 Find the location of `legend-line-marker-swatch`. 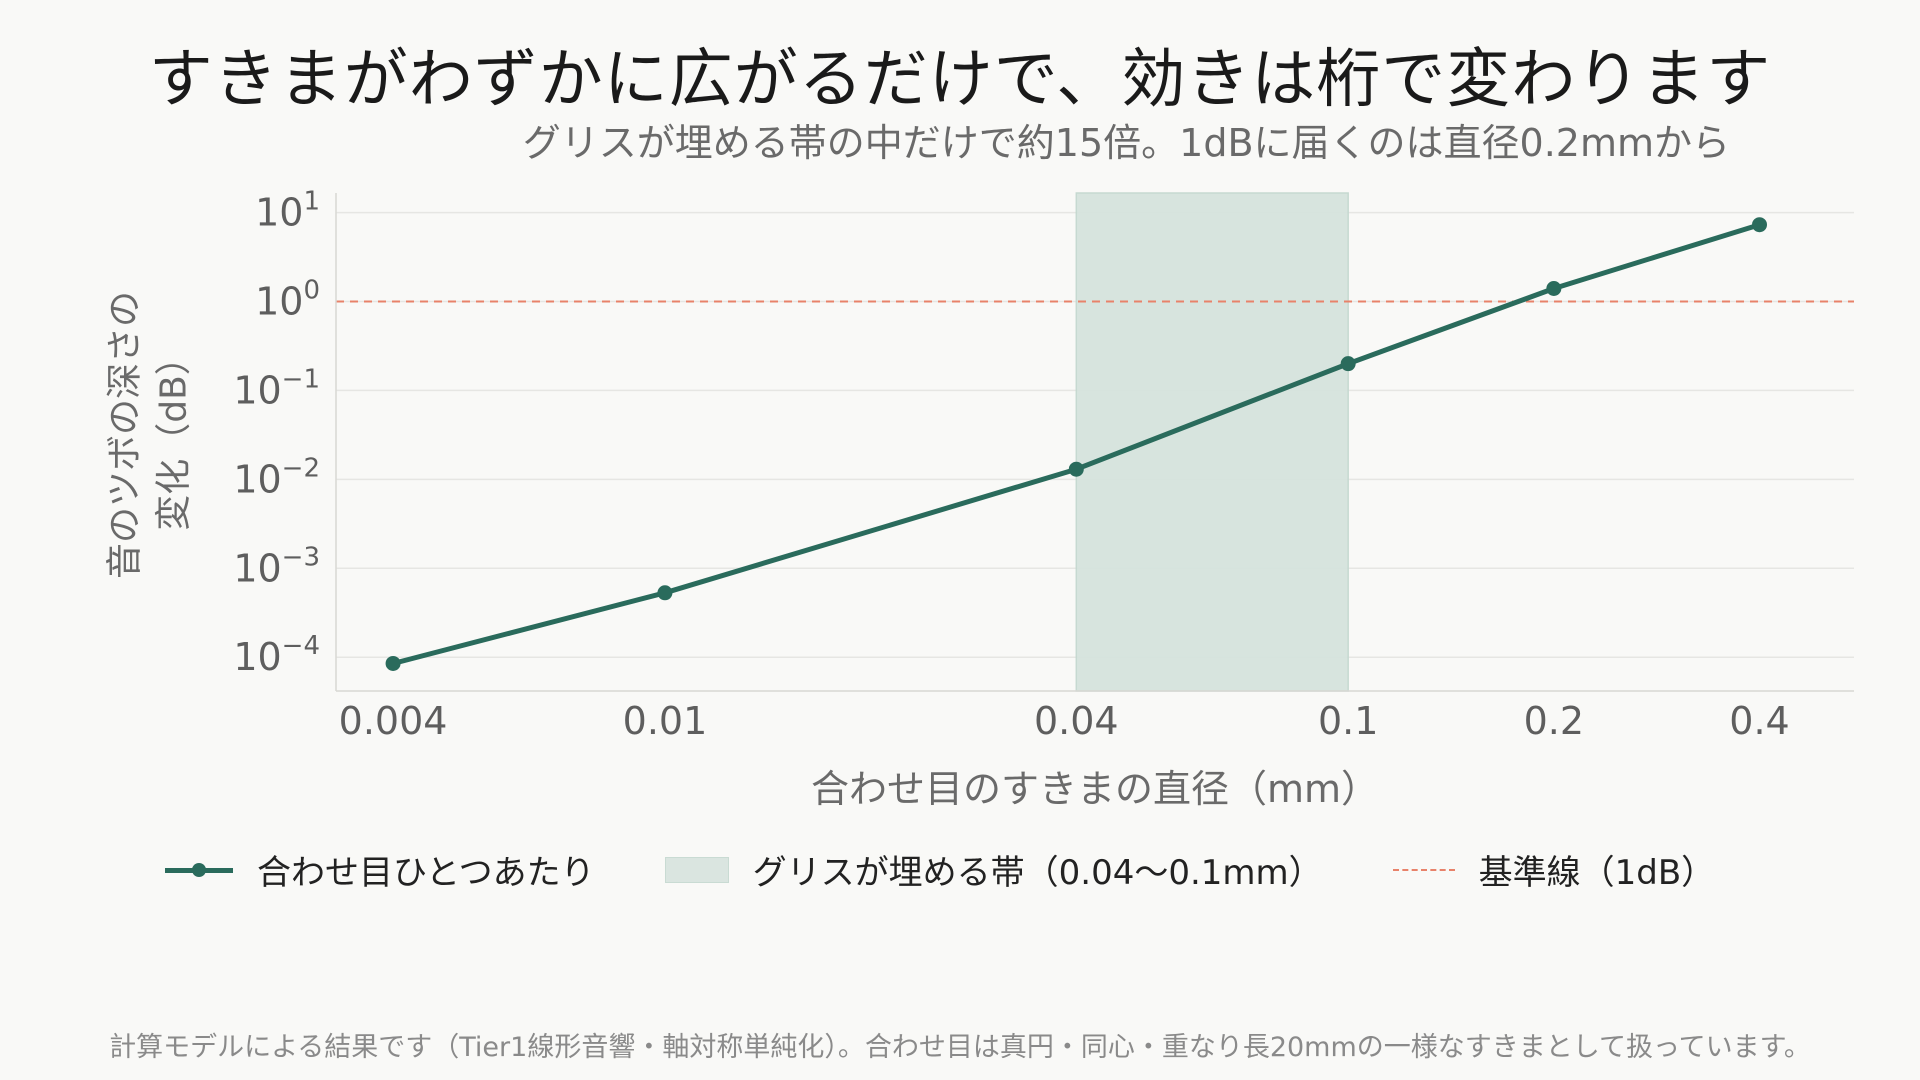

legend-line-marker-swatch is located at coordinates (199, 870).